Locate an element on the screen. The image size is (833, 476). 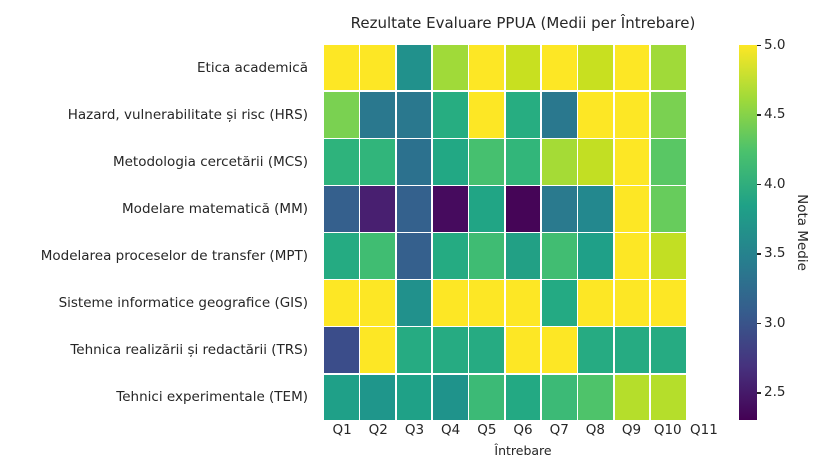
y-axis-tick-label: Modelare matematică (MM) is located at coordinates (215, 209).